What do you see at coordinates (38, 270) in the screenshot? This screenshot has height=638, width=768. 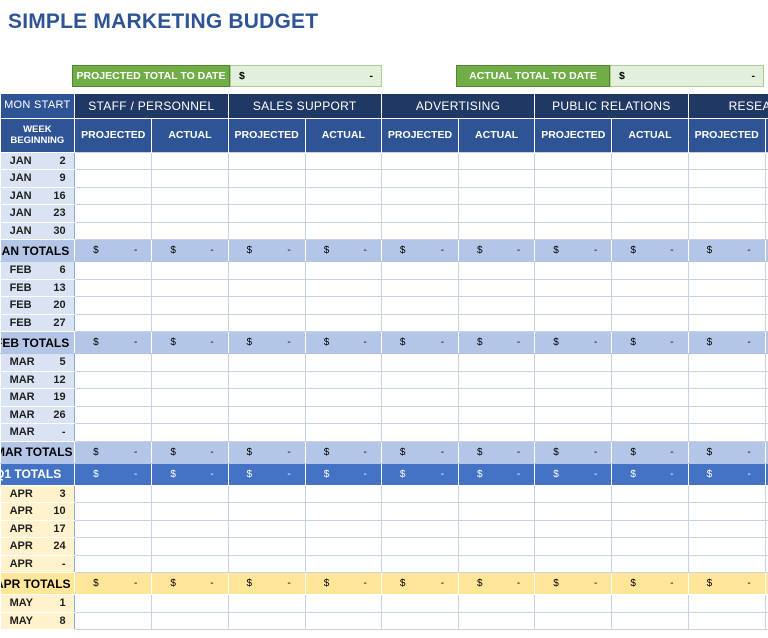 I see `week-cell: FEB 6` at bounding box center [38, 270].